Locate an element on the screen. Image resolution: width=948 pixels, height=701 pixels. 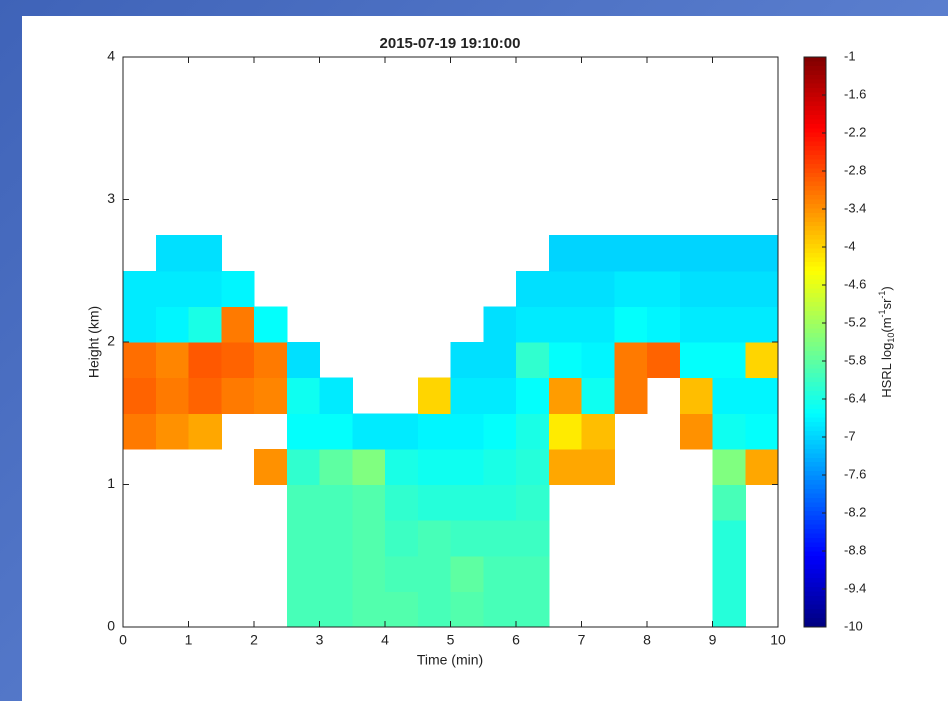
colorbar-label-part: sr is located at coordinates (886, 304).